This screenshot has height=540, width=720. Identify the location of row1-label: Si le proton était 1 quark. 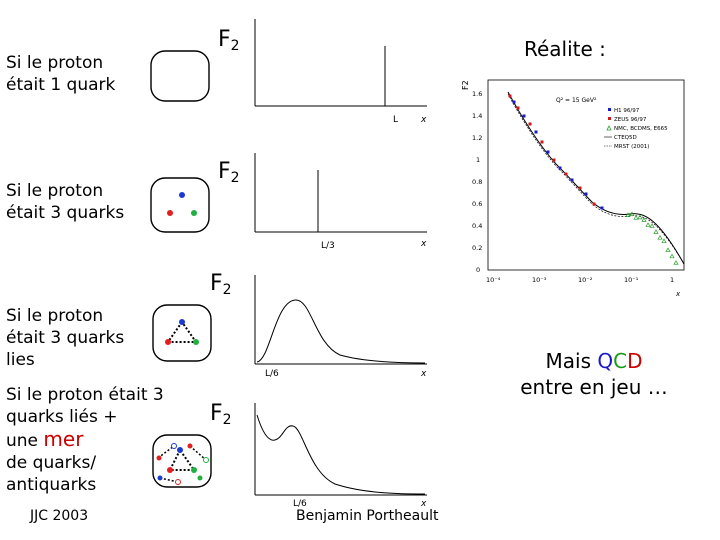
(61, 74).